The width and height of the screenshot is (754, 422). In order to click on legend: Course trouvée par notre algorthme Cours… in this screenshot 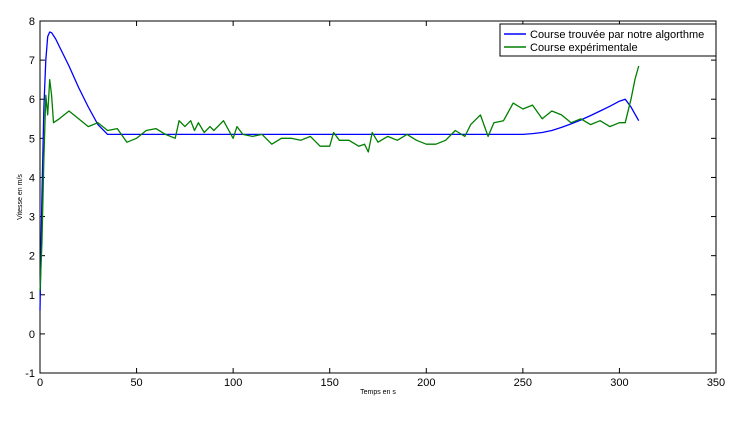, I will do `click(608, 40)`.